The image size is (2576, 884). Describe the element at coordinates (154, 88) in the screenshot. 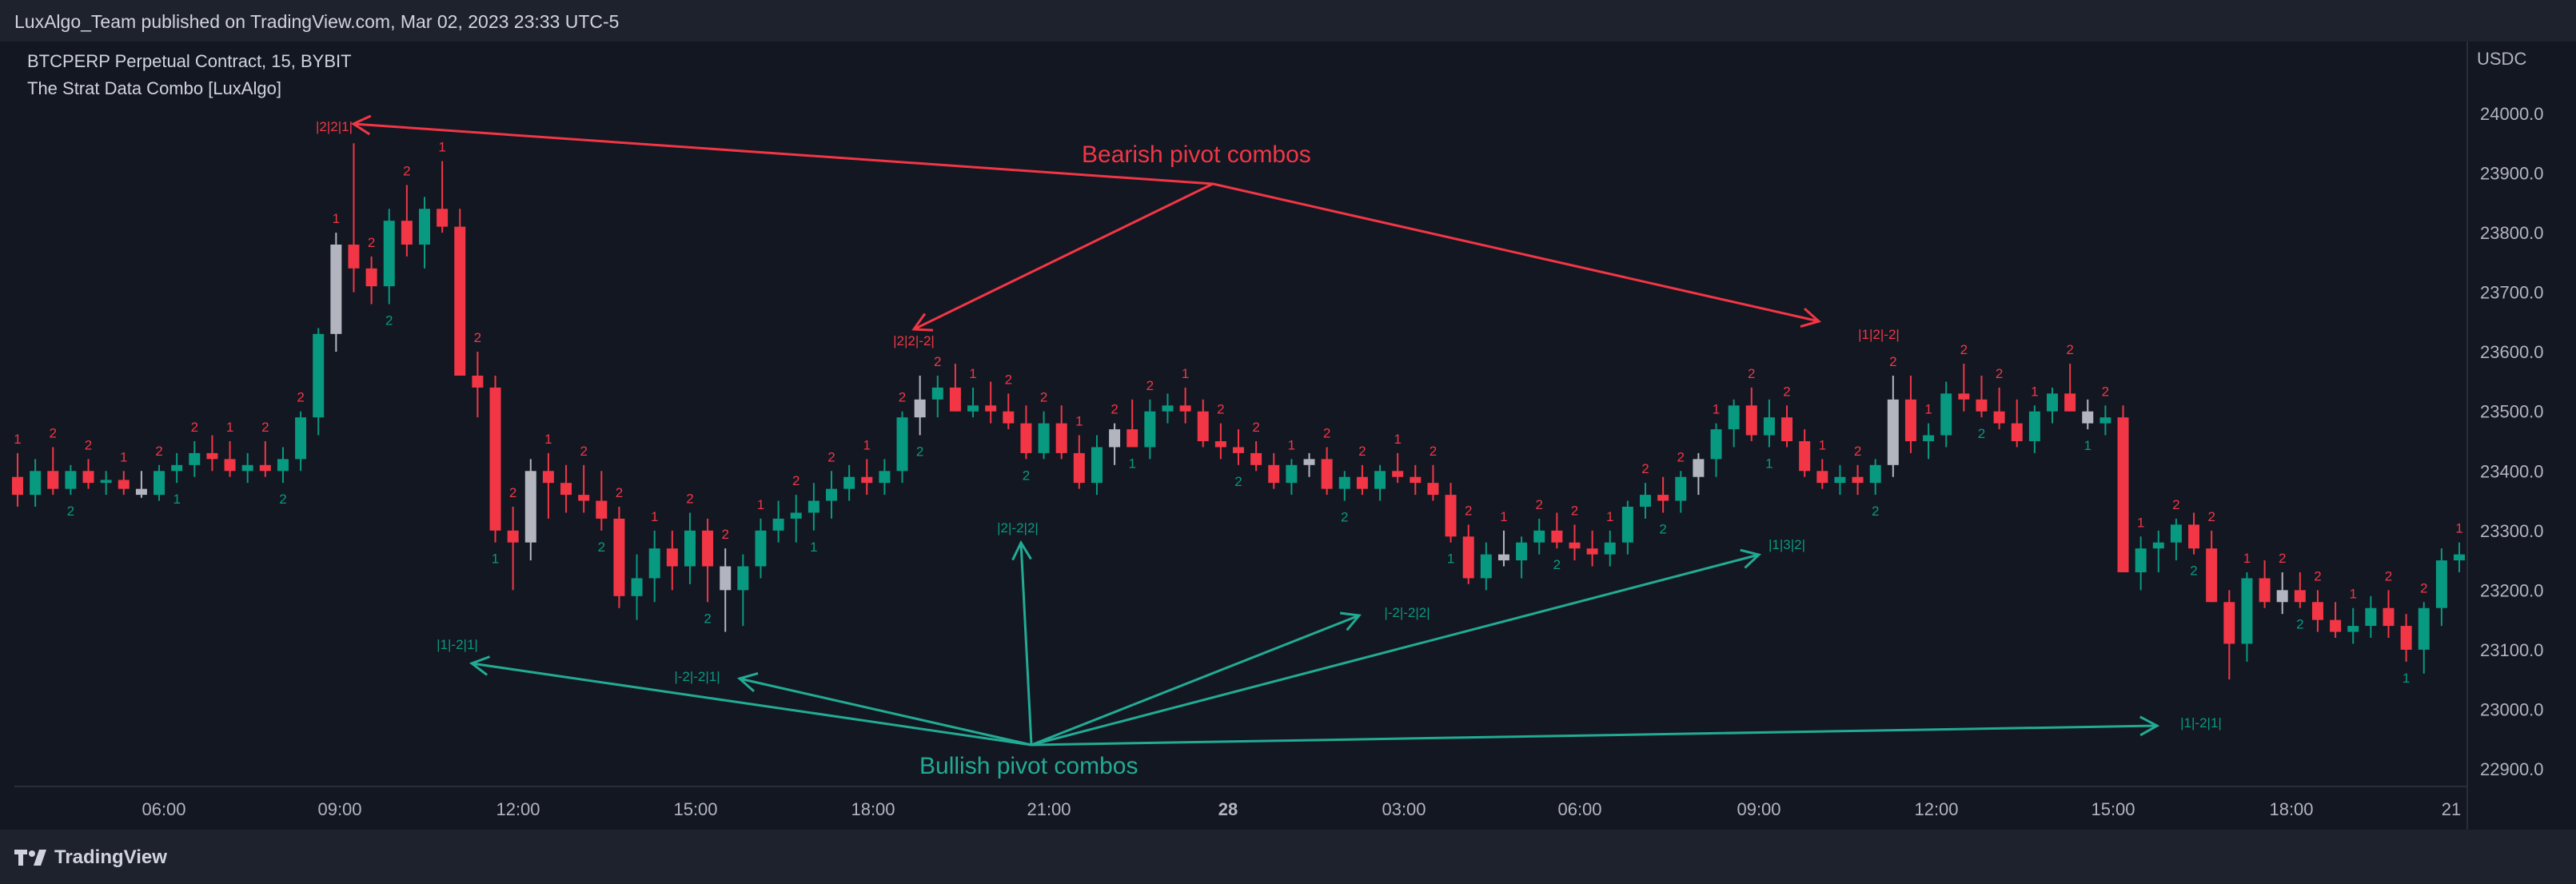

I see `indicator-legend: The Strat Data Combo [LuxAlgo]` at that location.